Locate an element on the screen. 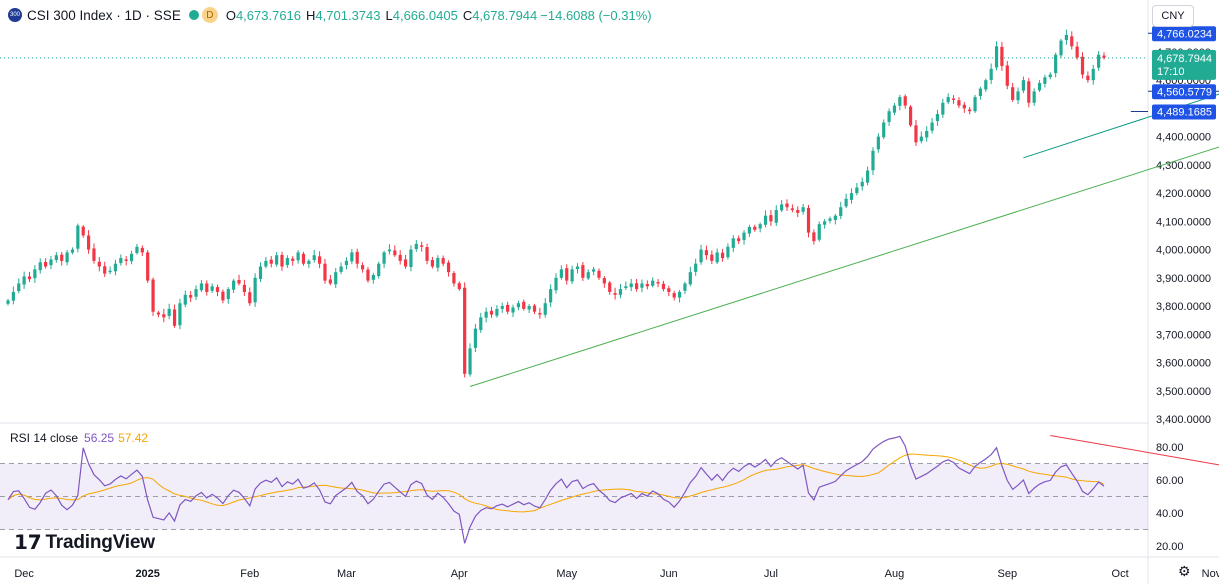 The image size is (1219, 584). rsi-divergence-line is located at coordinates (1134, 450).